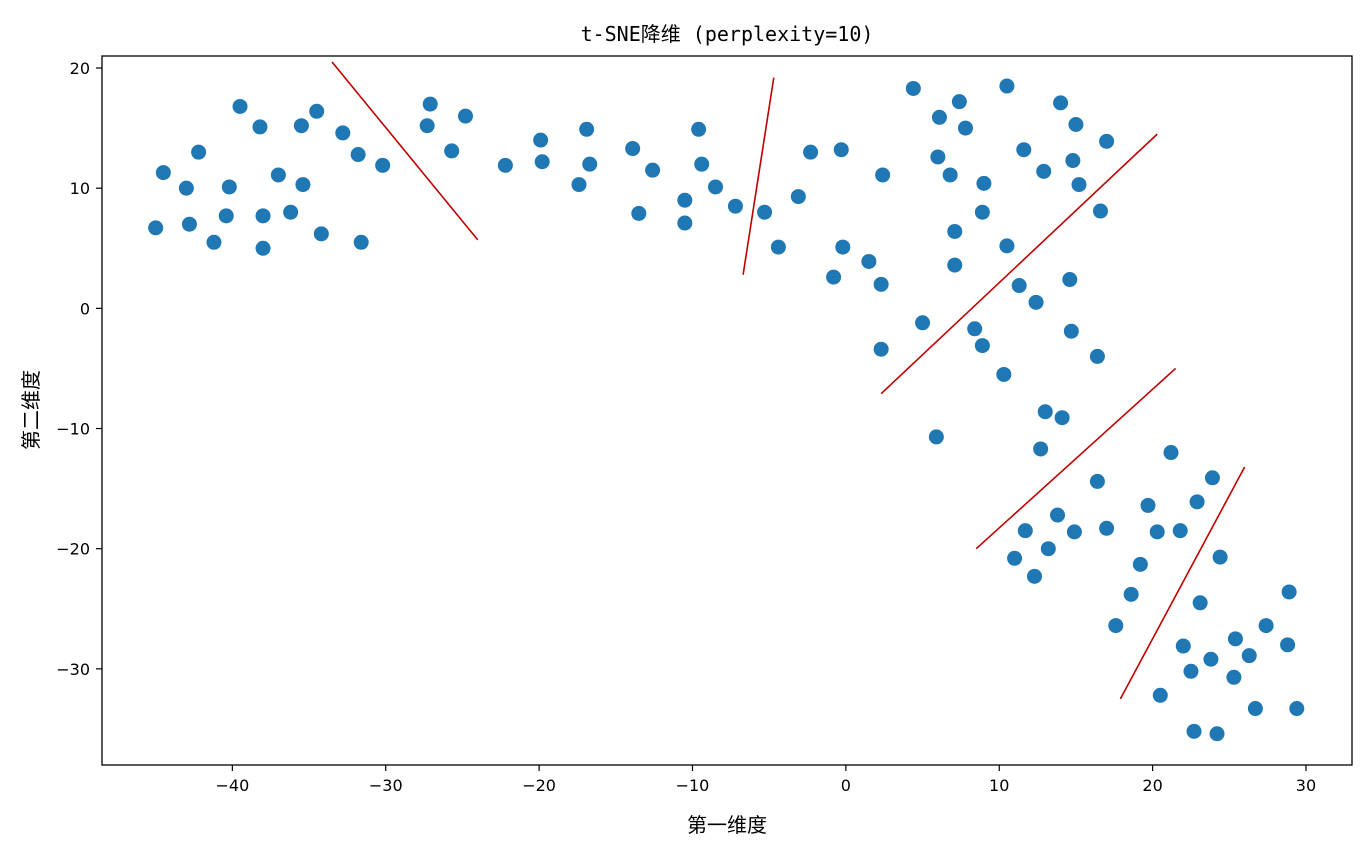  What do you see at coordinates (73, 429) in the screenshot?
I see `y-tick-label: −10` at bounding box center [73, 429].